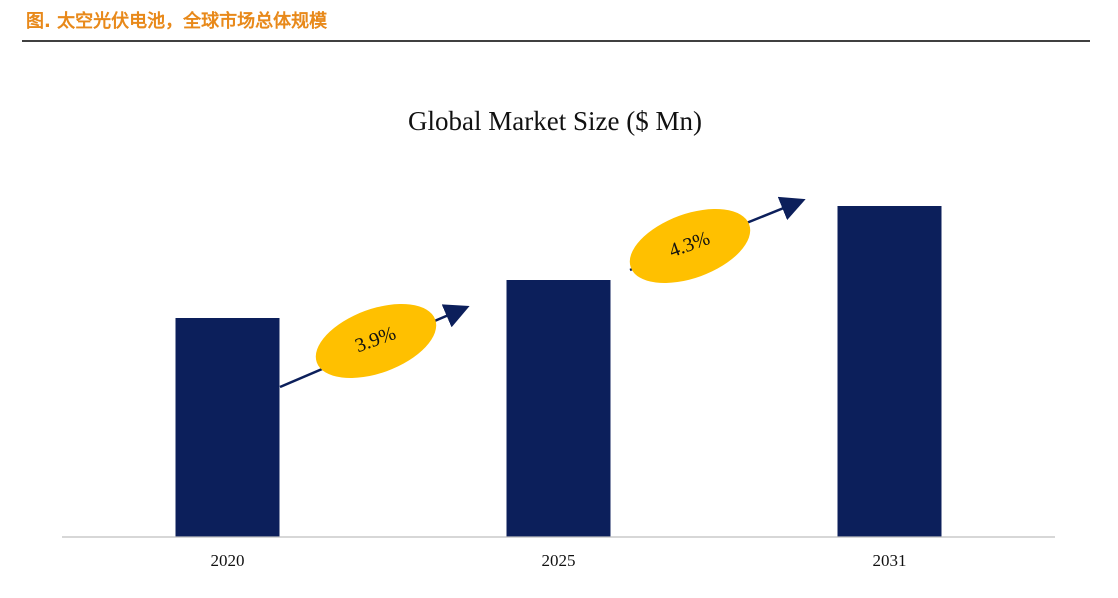 This screenshot has width=1118, height=598. I want to click on header-title: 图. 太空光伏电池，全球市场总体规模, so click(177, 21).